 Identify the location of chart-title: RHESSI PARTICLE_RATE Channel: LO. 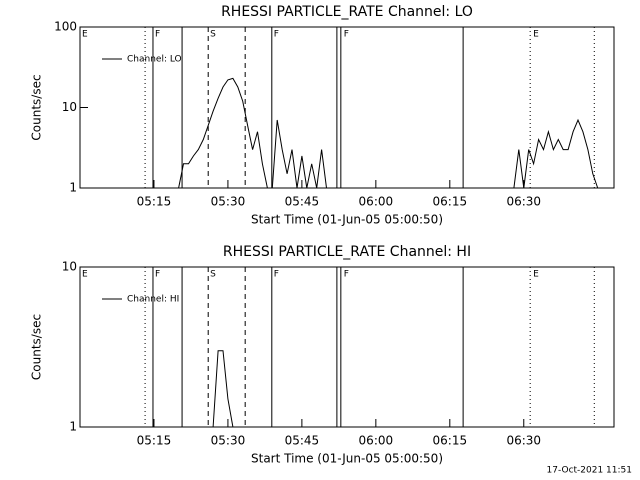
(347, 12).